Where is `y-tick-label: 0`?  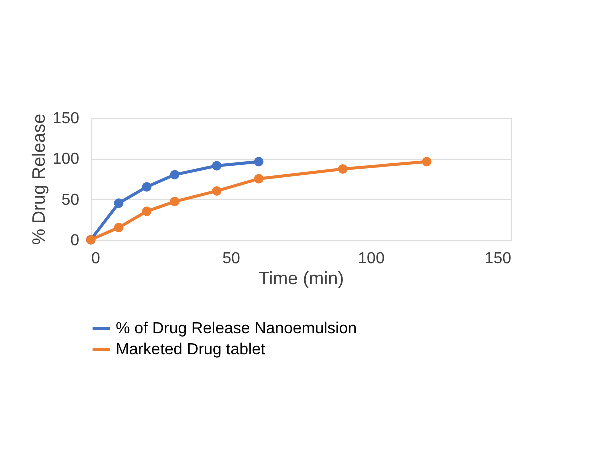
y-tick-label: 0 is located at coordinates (75, 241).